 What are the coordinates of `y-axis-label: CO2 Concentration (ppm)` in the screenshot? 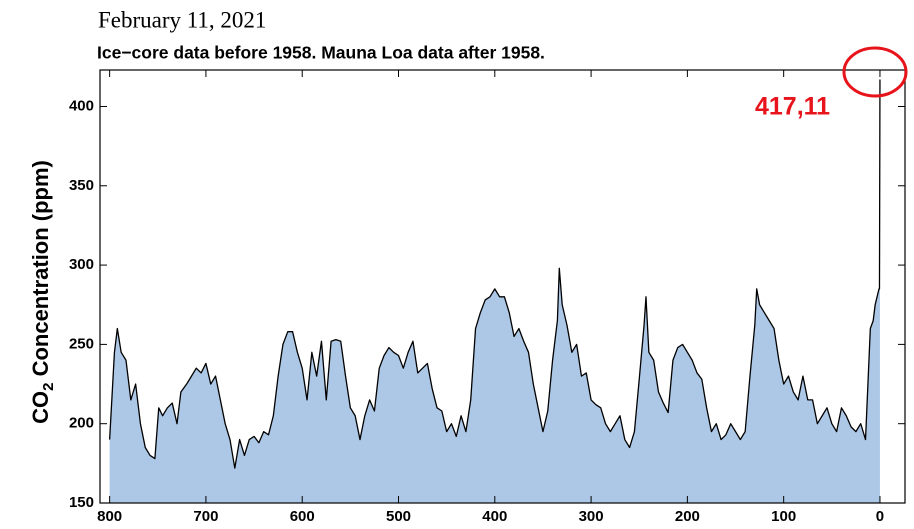 It's located at (42, 292).